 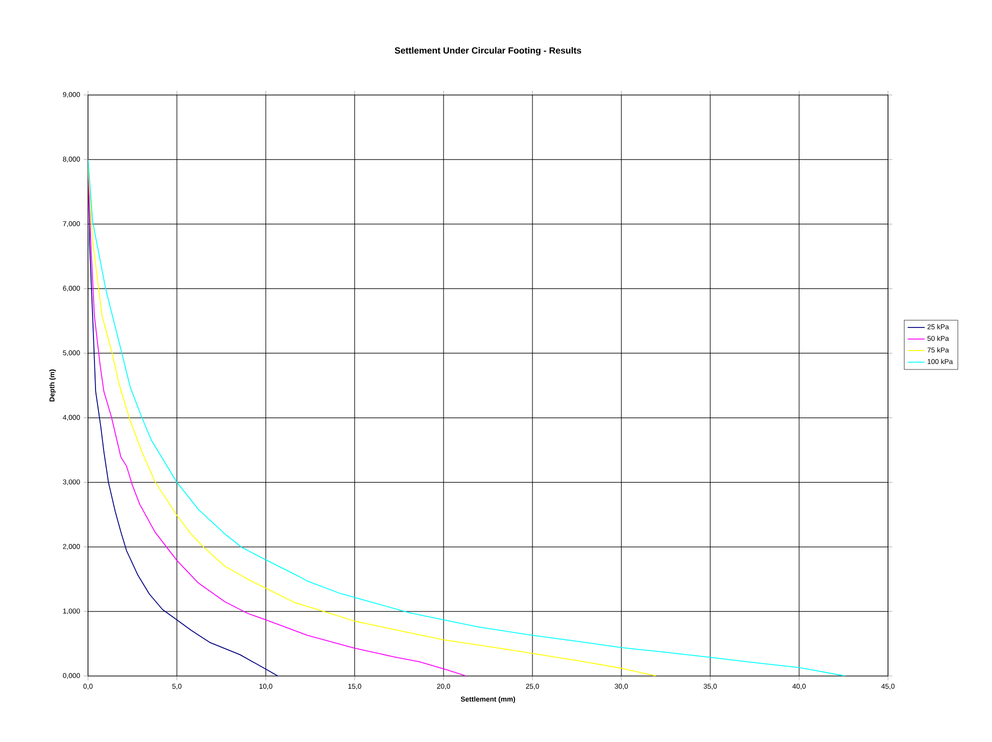 I want to click on chart-title: Settlement Under Circular Footing - Results, so click(x=488, y=51).